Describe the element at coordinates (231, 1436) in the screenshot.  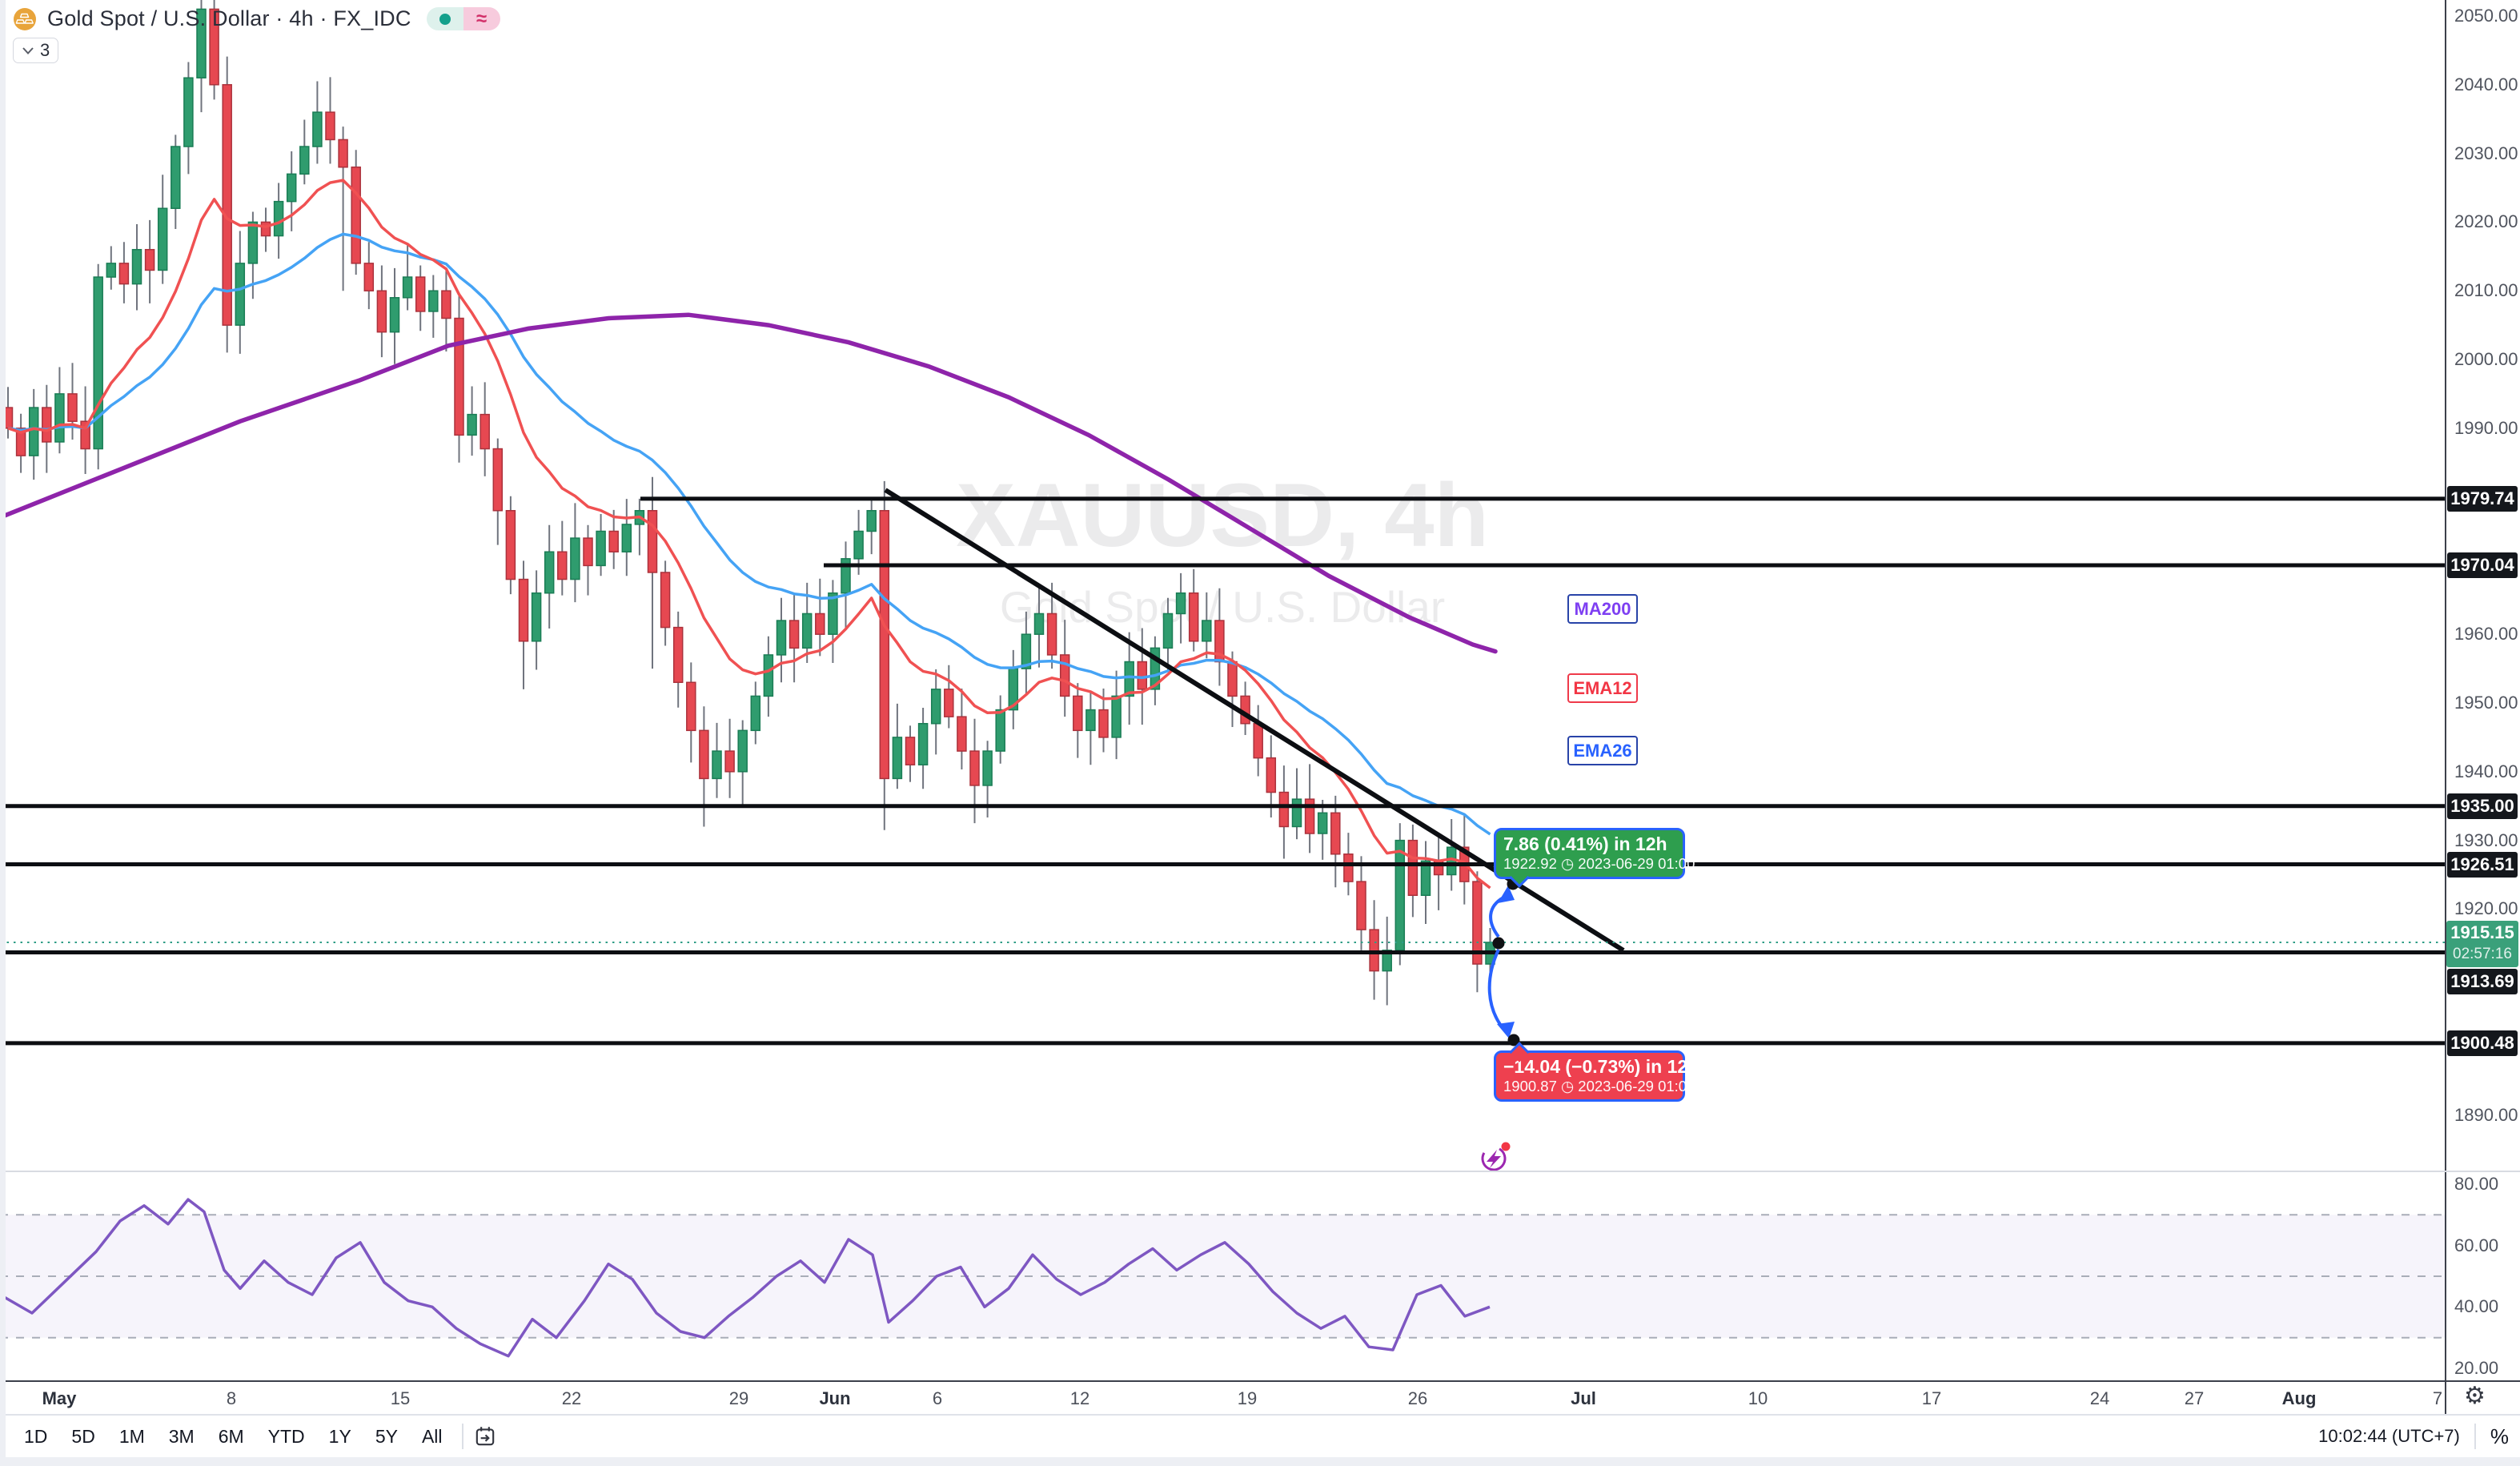
I see `range-button-6m: 6M` at that location.